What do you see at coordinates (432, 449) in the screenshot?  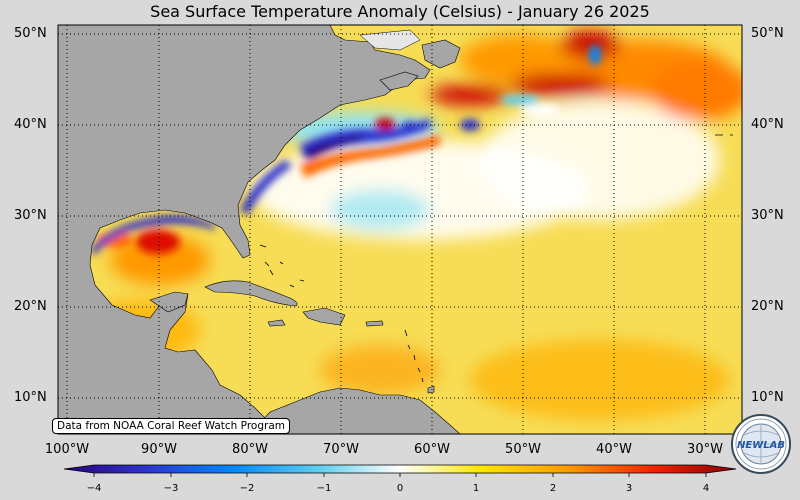 I see `lon-label-60w: 60°W` at bounding box center [432, 449].